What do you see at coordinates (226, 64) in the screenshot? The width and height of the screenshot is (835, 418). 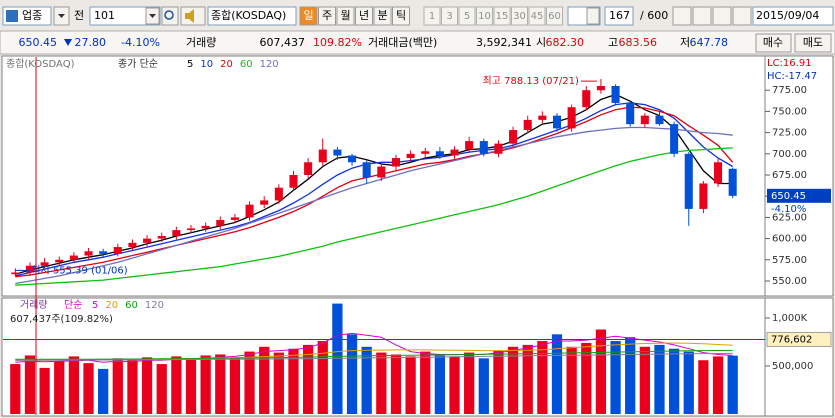 I see `legend-entry: 20` at bounding box center [226, 64].